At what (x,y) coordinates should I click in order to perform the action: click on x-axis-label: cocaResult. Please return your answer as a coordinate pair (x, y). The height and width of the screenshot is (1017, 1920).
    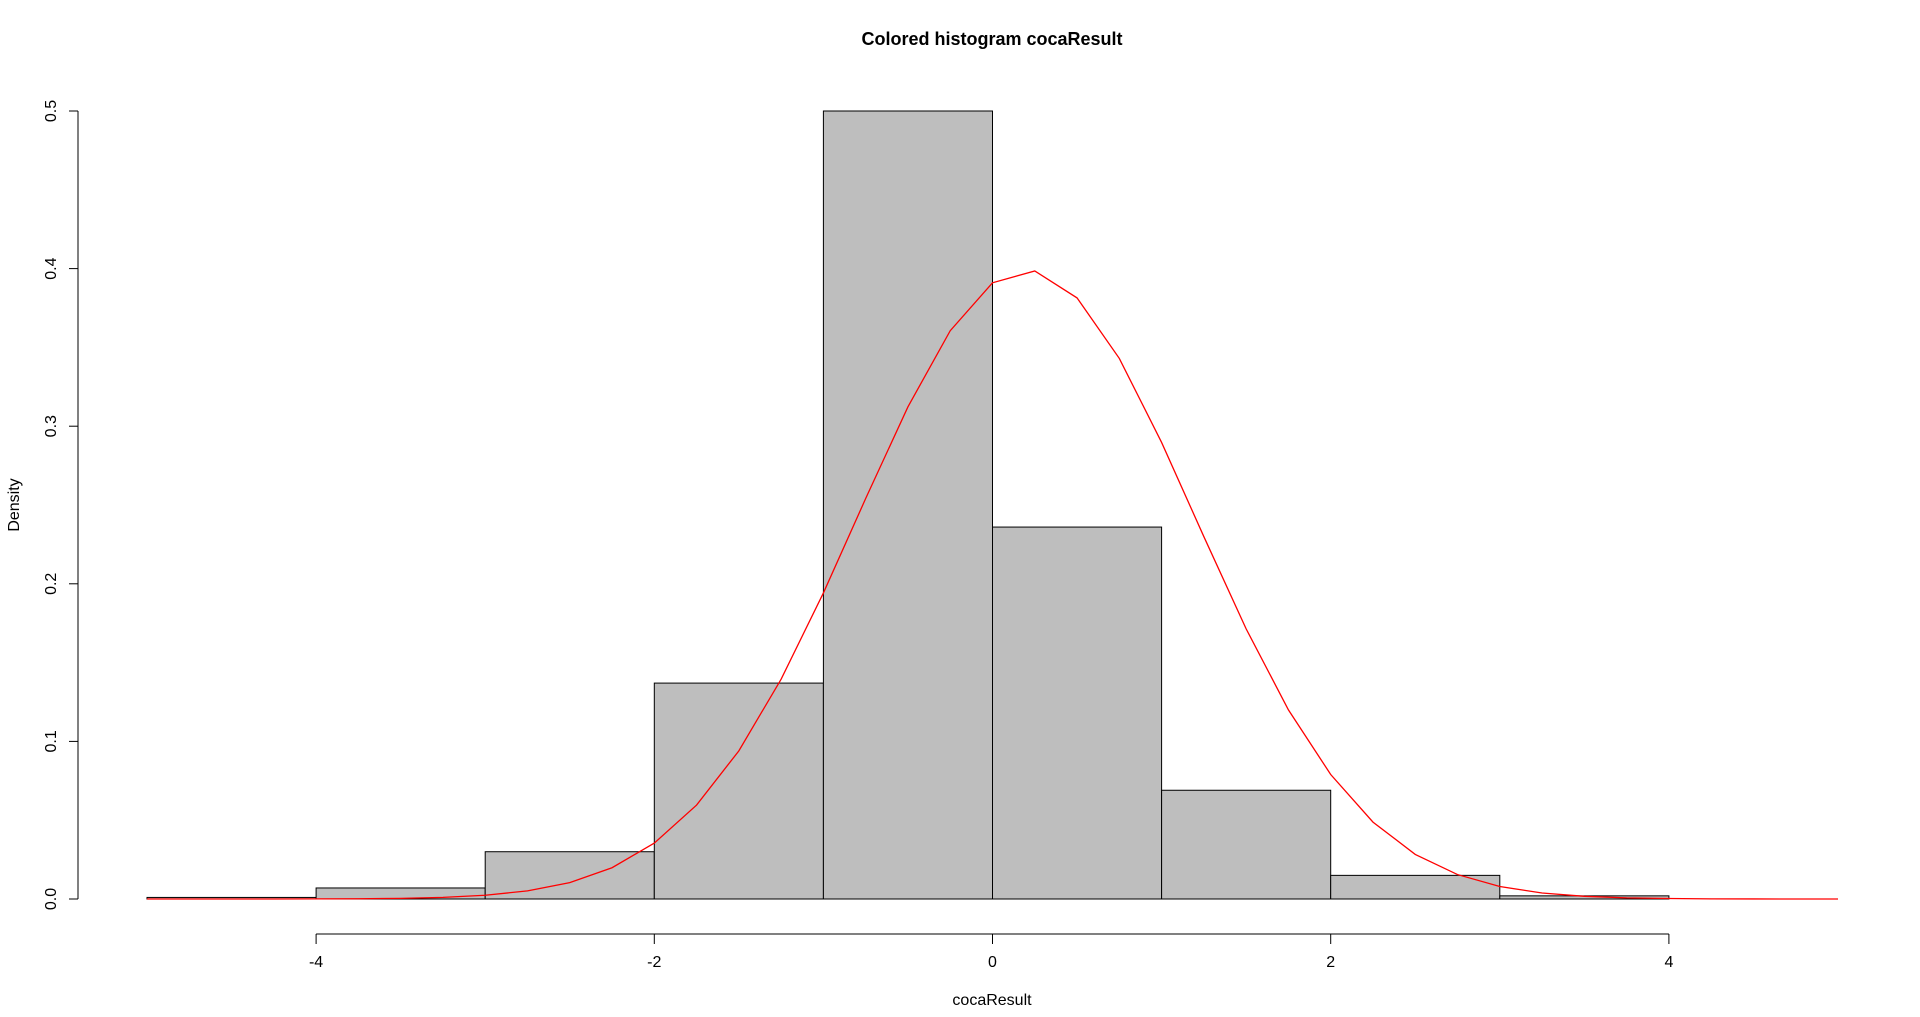
    Looking at the image, I should click on (992, 1000).